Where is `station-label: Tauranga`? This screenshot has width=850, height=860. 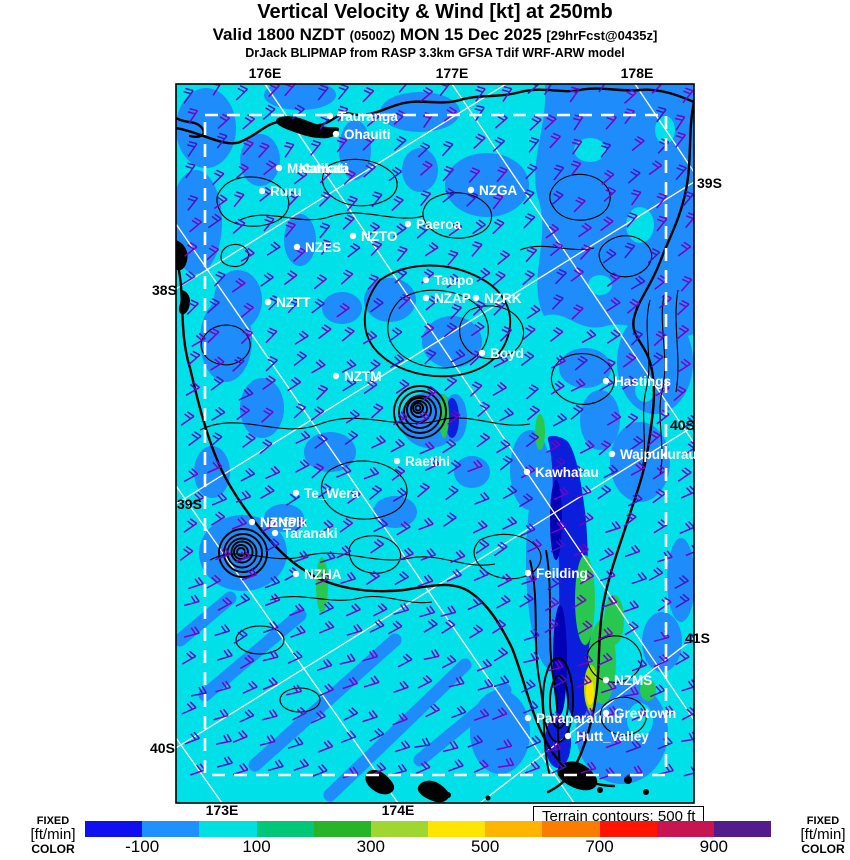
station-label: Tauranga is located at coordinates (368, 116).